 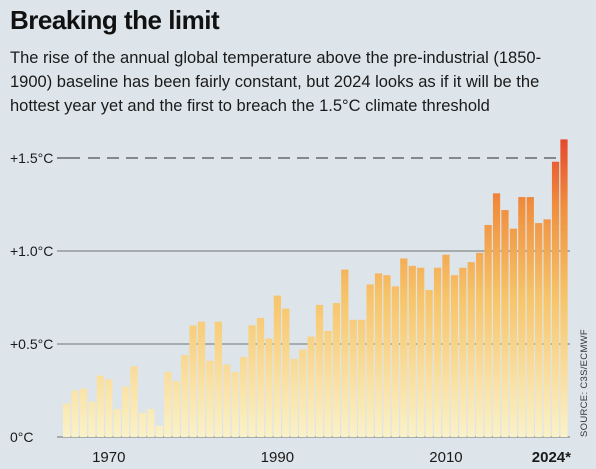 I want to click on bar-1987, so click(x=252, y=381).